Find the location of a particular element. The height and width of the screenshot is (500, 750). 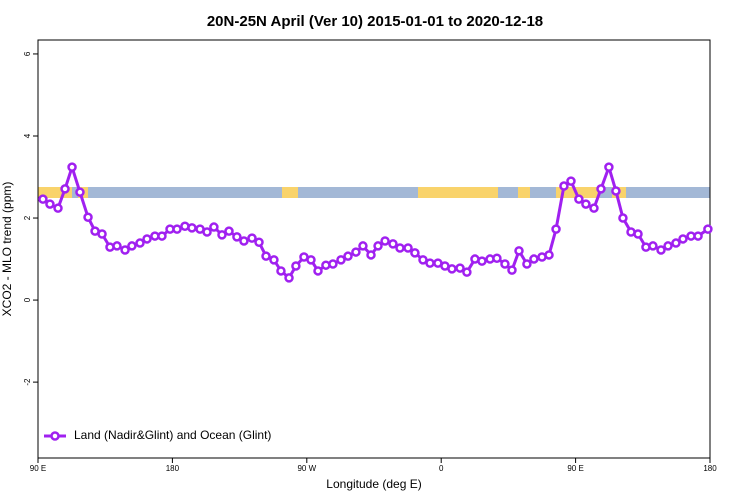

y-tick-label: 6 is located at coordinates (27, 53).